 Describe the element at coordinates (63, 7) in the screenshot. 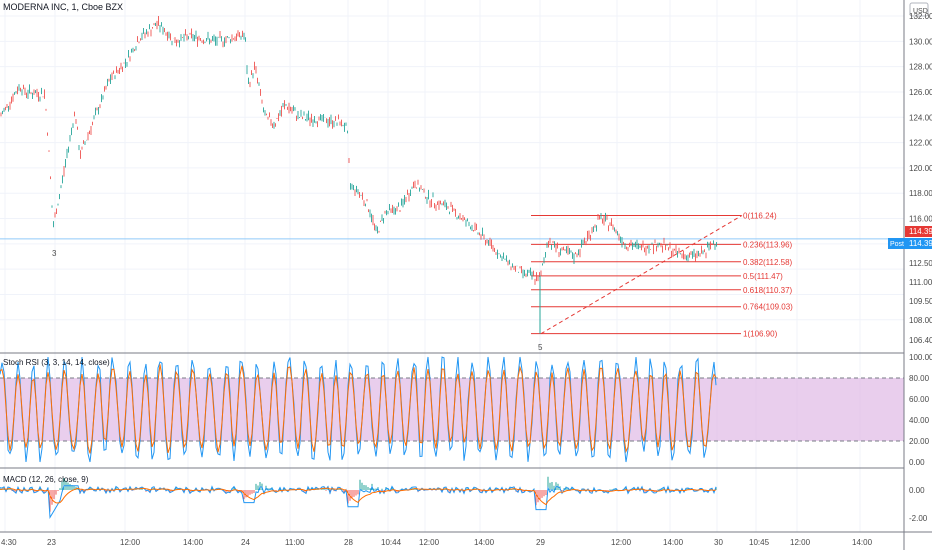

I see `symbol-title: MODERNA INC, 1, Cboe BZX` at that location.